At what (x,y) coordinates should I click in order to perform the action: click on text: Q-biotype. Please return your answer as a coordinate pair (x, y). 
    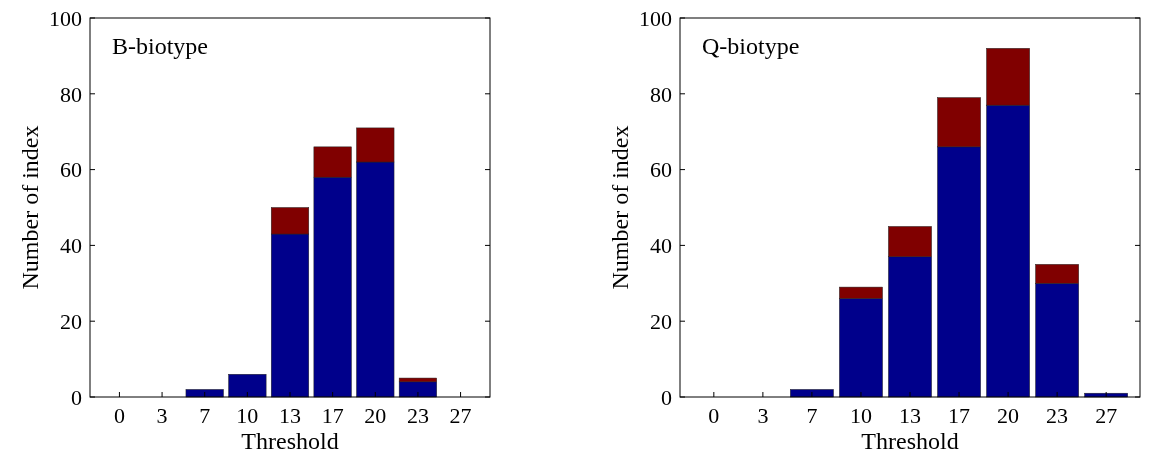
    Looking at the image, I should click on (751, 46).